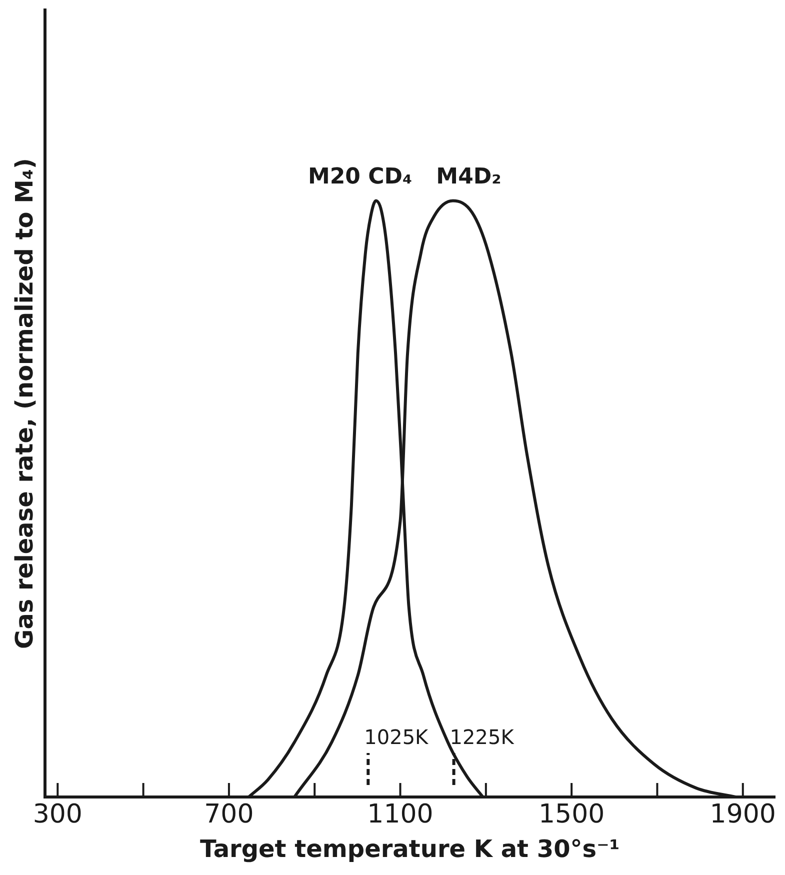 Image resolution: width=785 pixels, height=875 pixels. Describe the element at coordinates (57, 814) in the screenshot. I see `x-tick-label: 300` at that location.